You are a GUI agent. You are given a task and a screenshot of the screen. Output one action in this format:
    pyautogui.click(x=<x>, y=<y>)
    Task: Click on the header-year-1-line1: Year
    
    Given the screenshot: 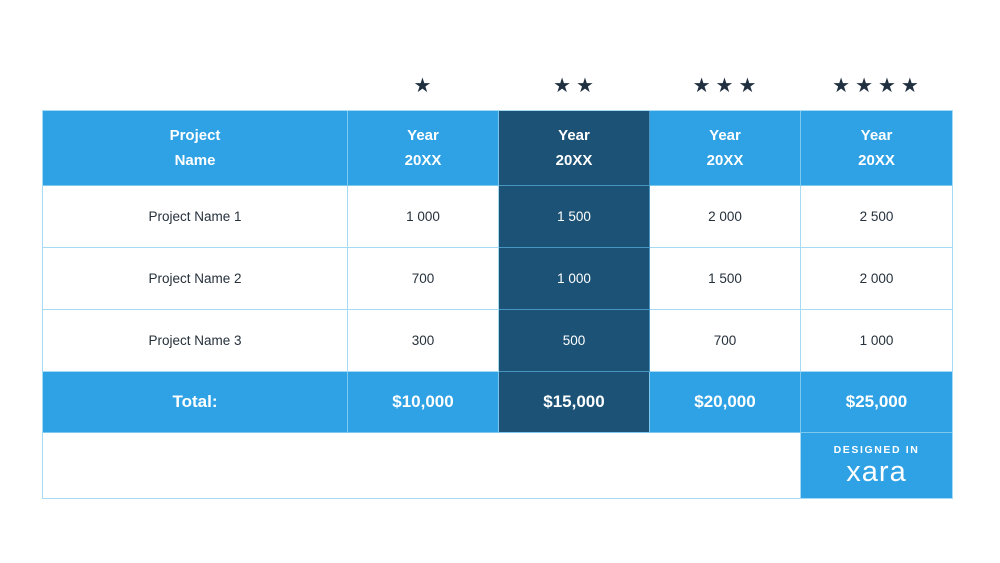 What is the action you would take?
    pyautogui.click(x=423, y=135)
    